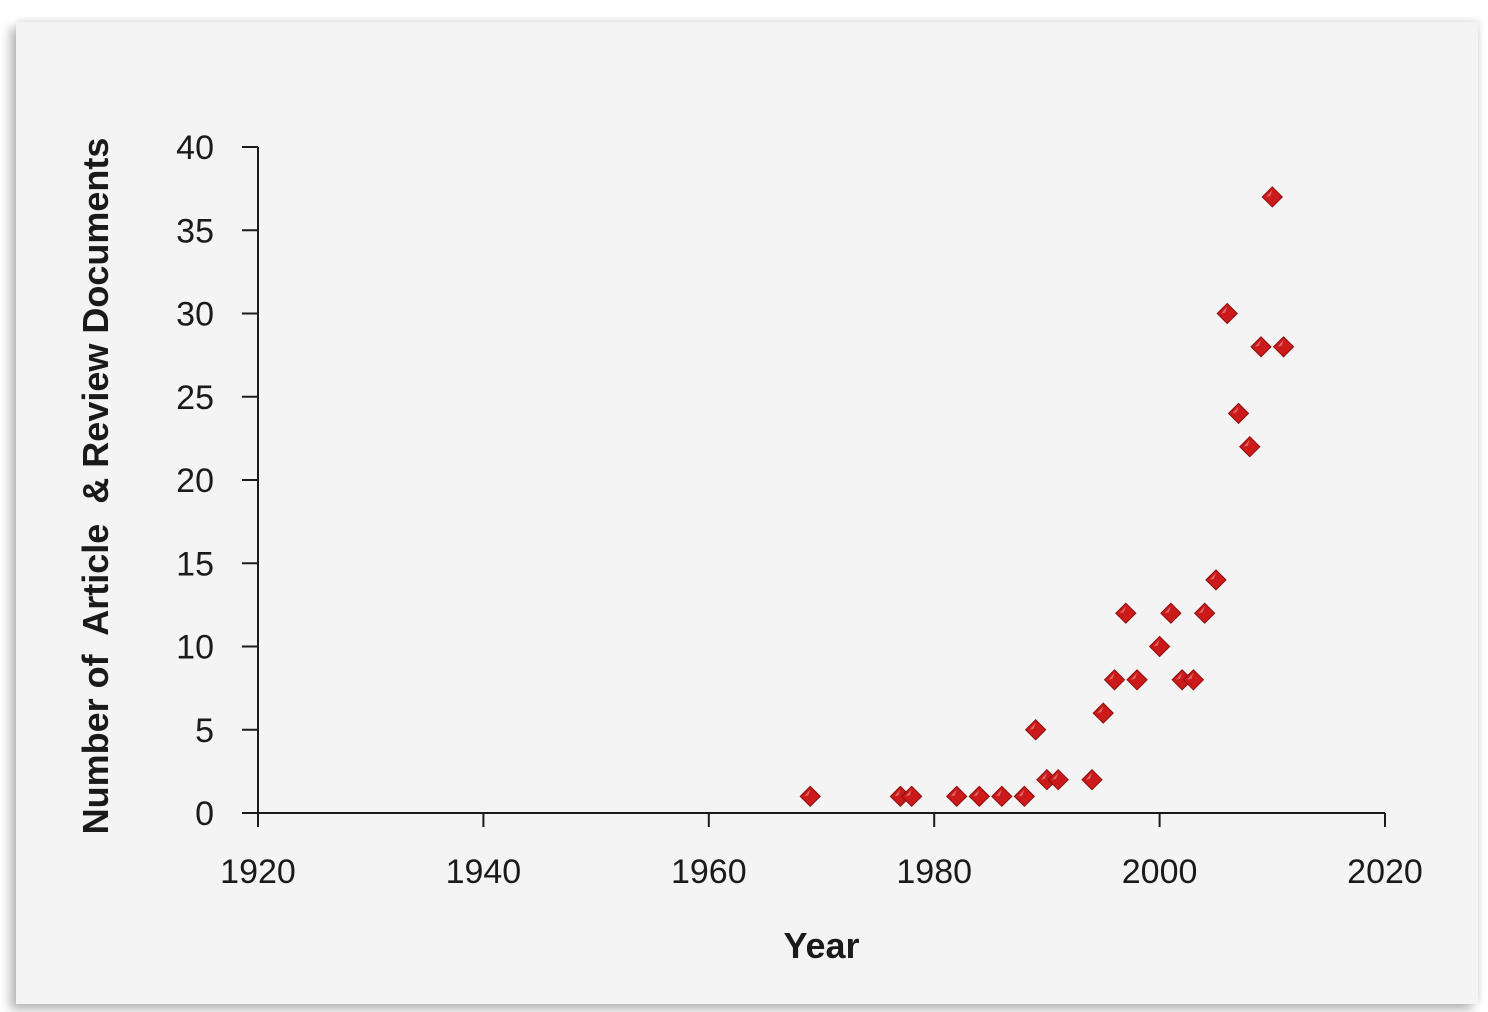 Image resolution: width=1488 pixels, height=1012 pixels. What do you see at coordinates (195, 648) in the screenshot?
I see `y-tick-label: 10` at bounding box center [195, 648].